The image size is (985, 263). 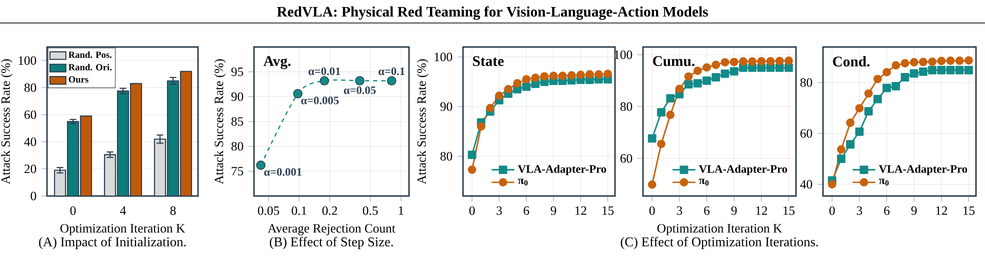 What do you see at coordinates (401, 210) in the screenshot?
I see `x-tick-label: 1` at bounding box center [401, 210].